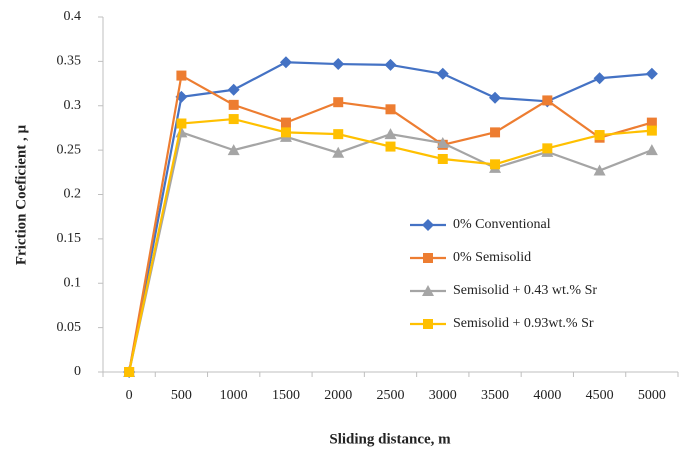 The image size is (692, 454). Describe the element at coordinates (502, 224) in the screenshot. I see `legend-label: 0% Conventional` at that location.